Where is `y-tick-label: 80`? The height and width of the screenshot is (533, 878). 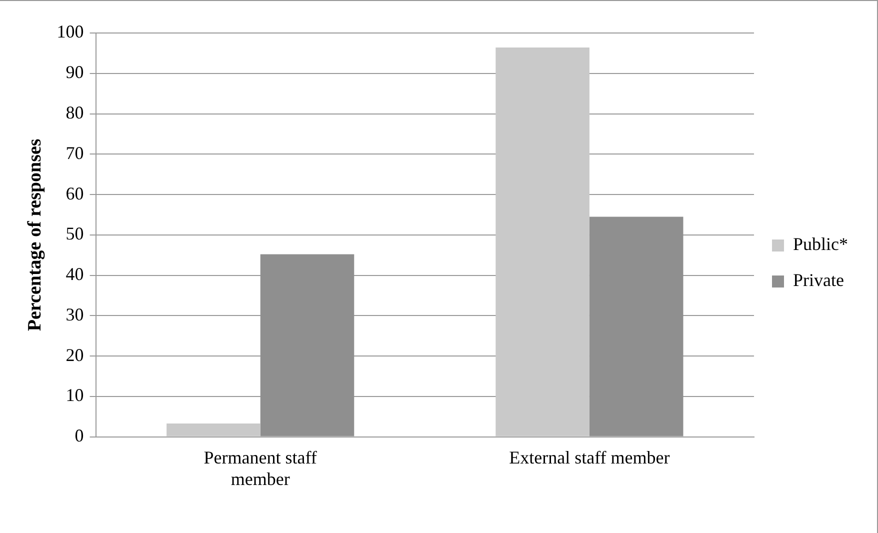
y-tick-label: 80 is located at coordinates (75, 112).